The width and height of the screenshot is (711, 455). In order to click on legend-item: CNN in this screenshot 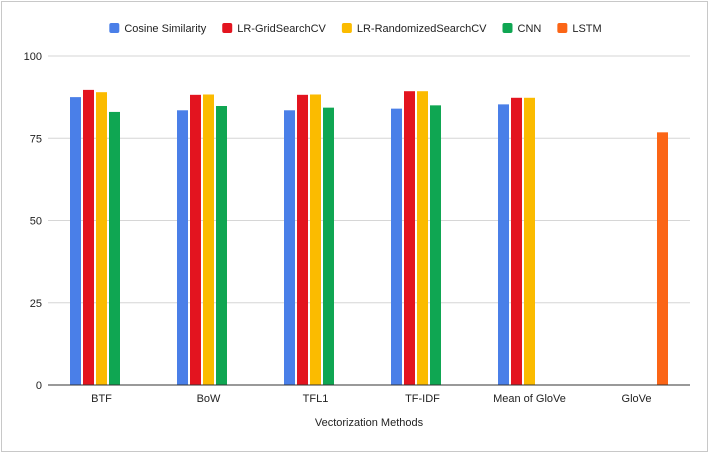, I will do `click(522, 29)`.